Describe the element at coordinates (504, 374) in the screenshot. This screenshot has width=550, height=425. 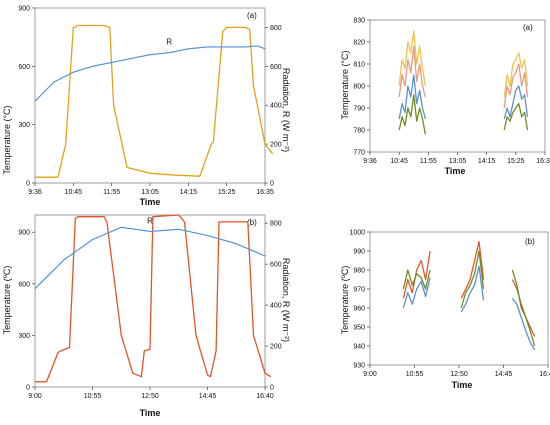
I see `br-x-tick-label: 14:45` at that location.